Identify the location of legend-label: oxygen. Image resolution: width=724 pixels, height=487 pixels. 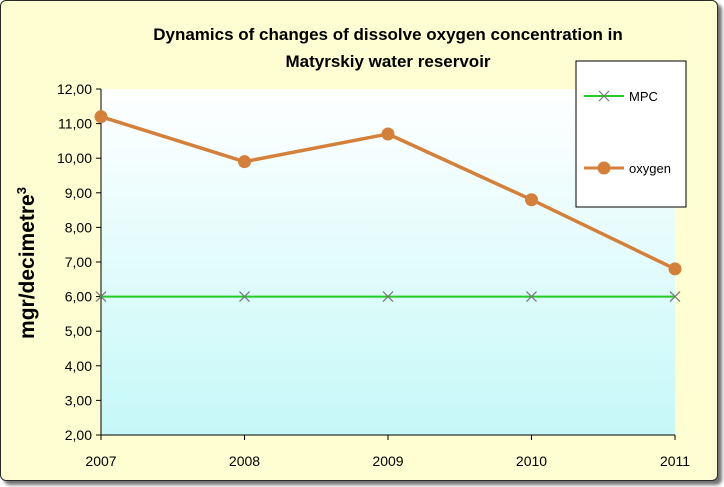
(650, 168).